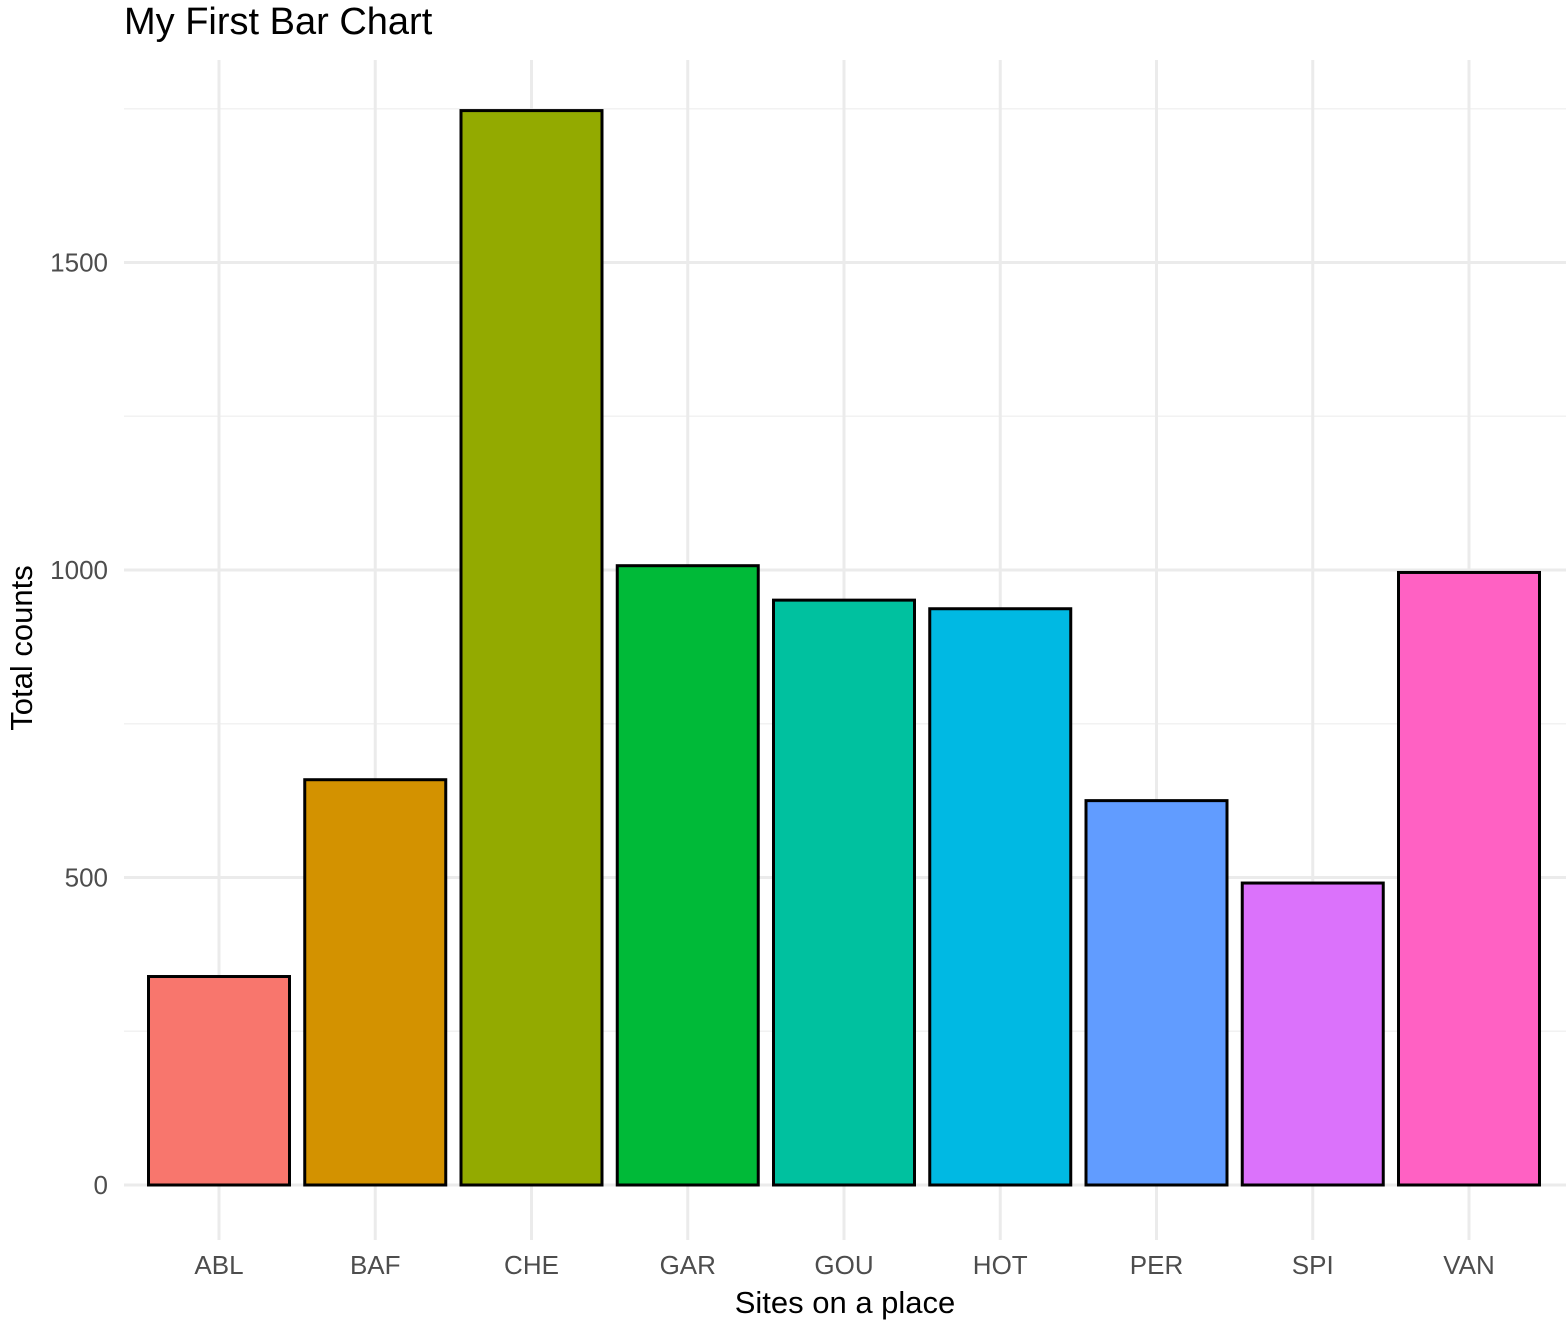 The image size is (1566, 1326). Describe the element at coordinates (1469, 1265) in the screenshot. I see `x-tick-label: VAN` at that location.